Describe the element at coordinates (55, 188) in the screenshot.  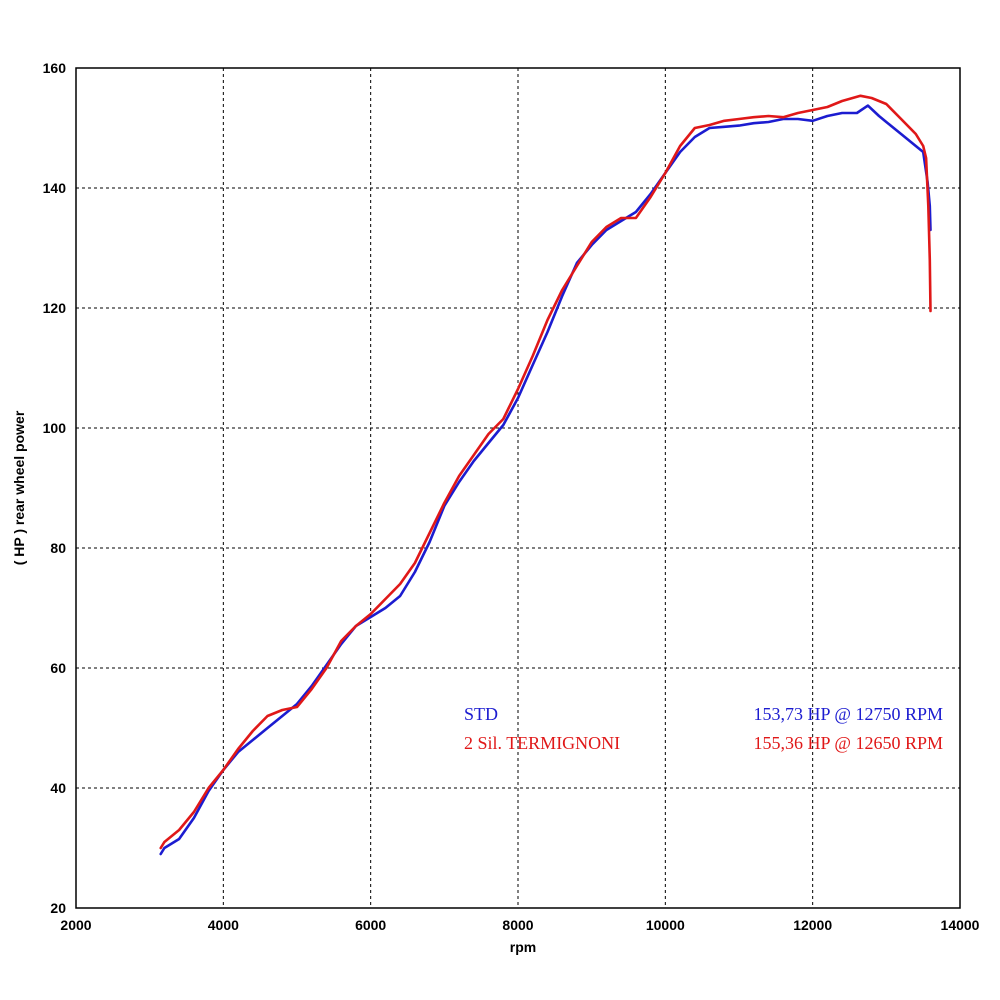
I see `y-tick-label: 140` at that location.